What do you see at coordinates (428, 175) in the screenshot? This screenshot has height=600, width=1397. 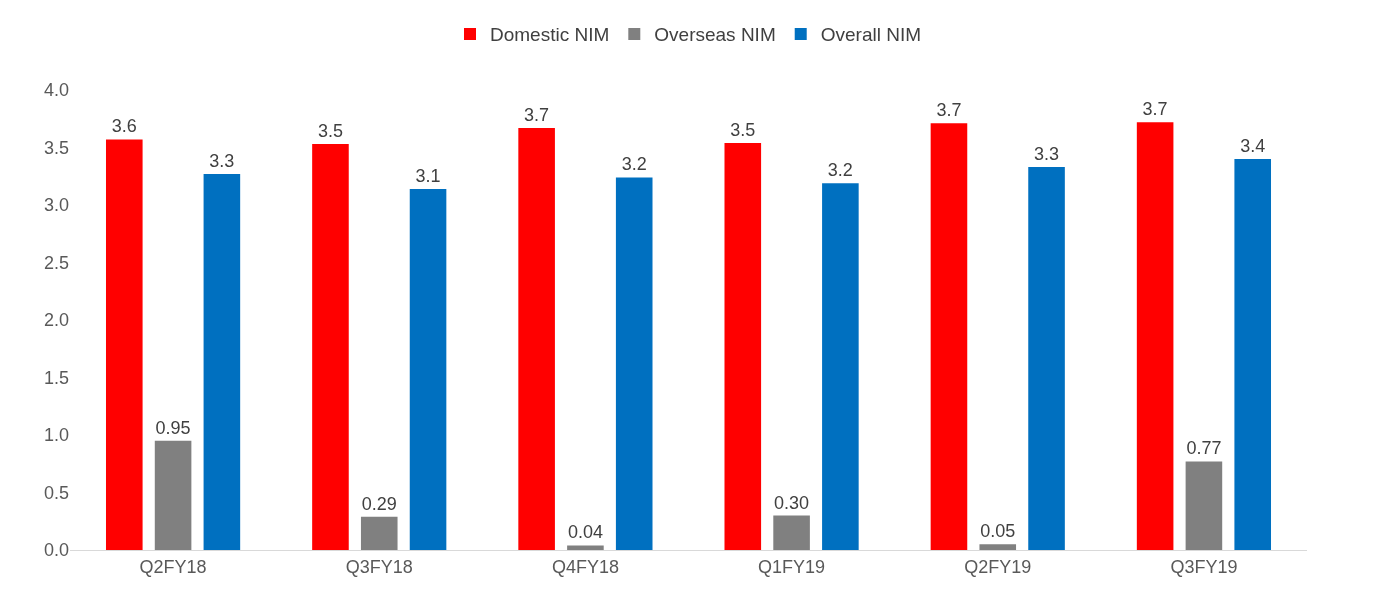 I see `data-label: 3.1` at bounding box center [428, 175].